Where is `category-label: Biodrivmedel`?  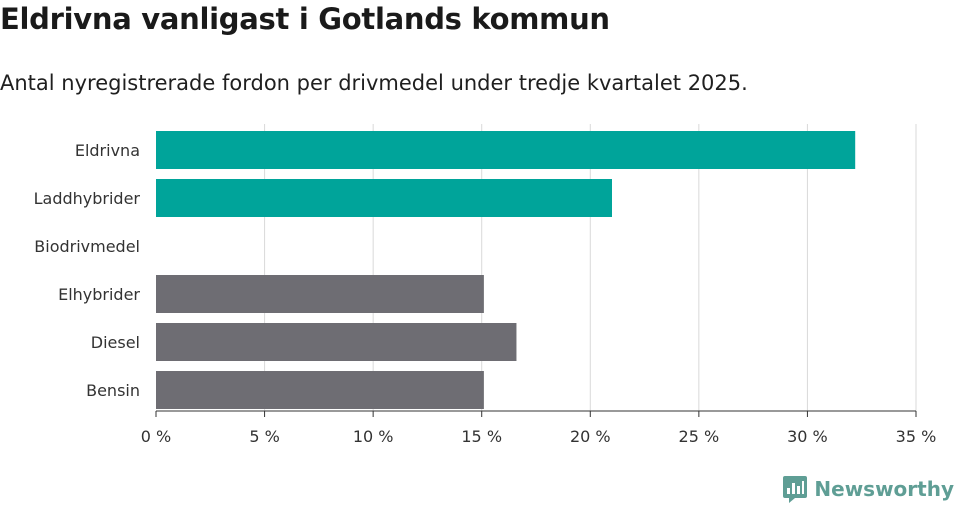 category-label: Biodrivmedel is located at coordinates (87, 246).